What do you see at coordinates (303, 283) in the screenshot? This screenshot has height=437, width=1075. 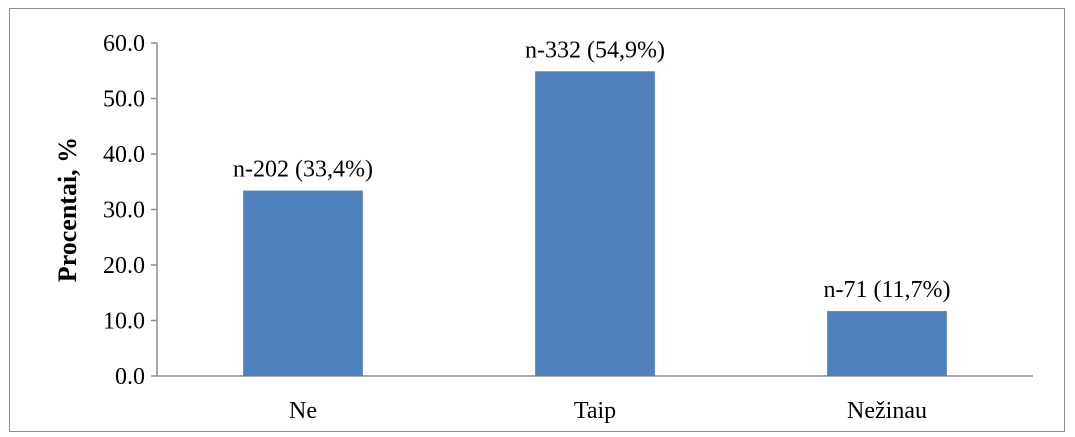 I see `bar-ne` at bounding box center [303, 283].